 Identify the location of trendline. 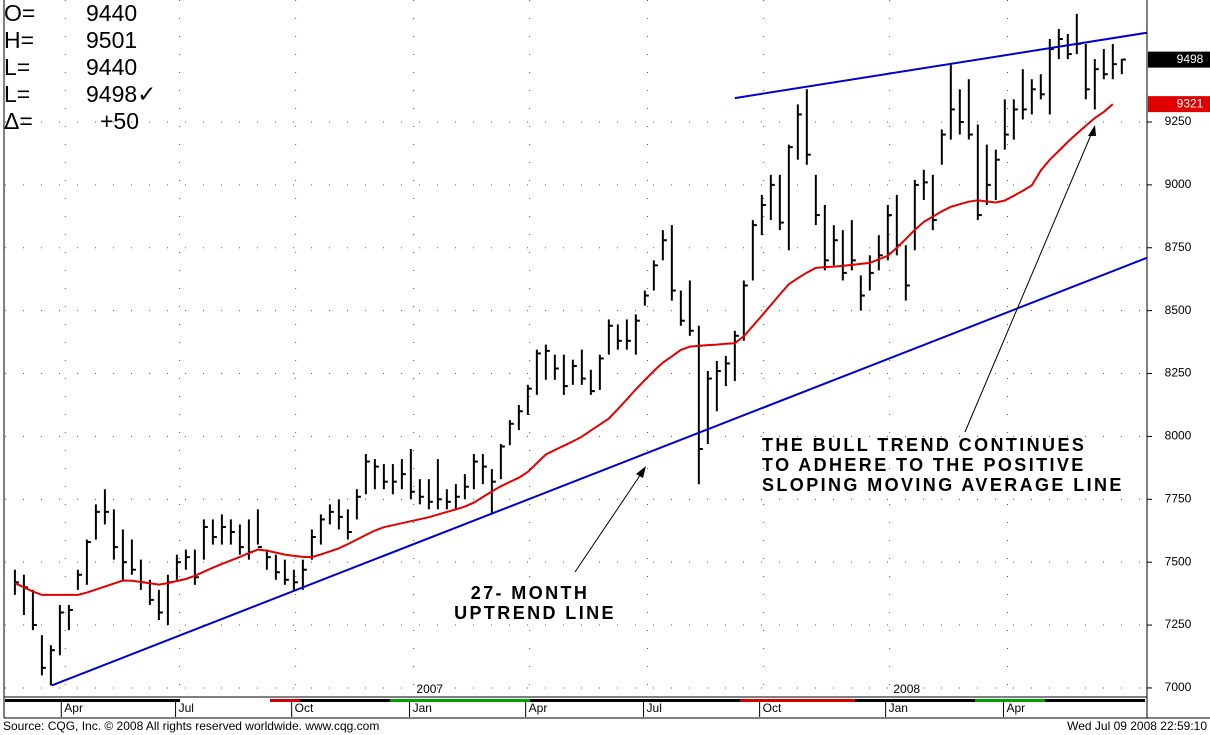
(941, 65).